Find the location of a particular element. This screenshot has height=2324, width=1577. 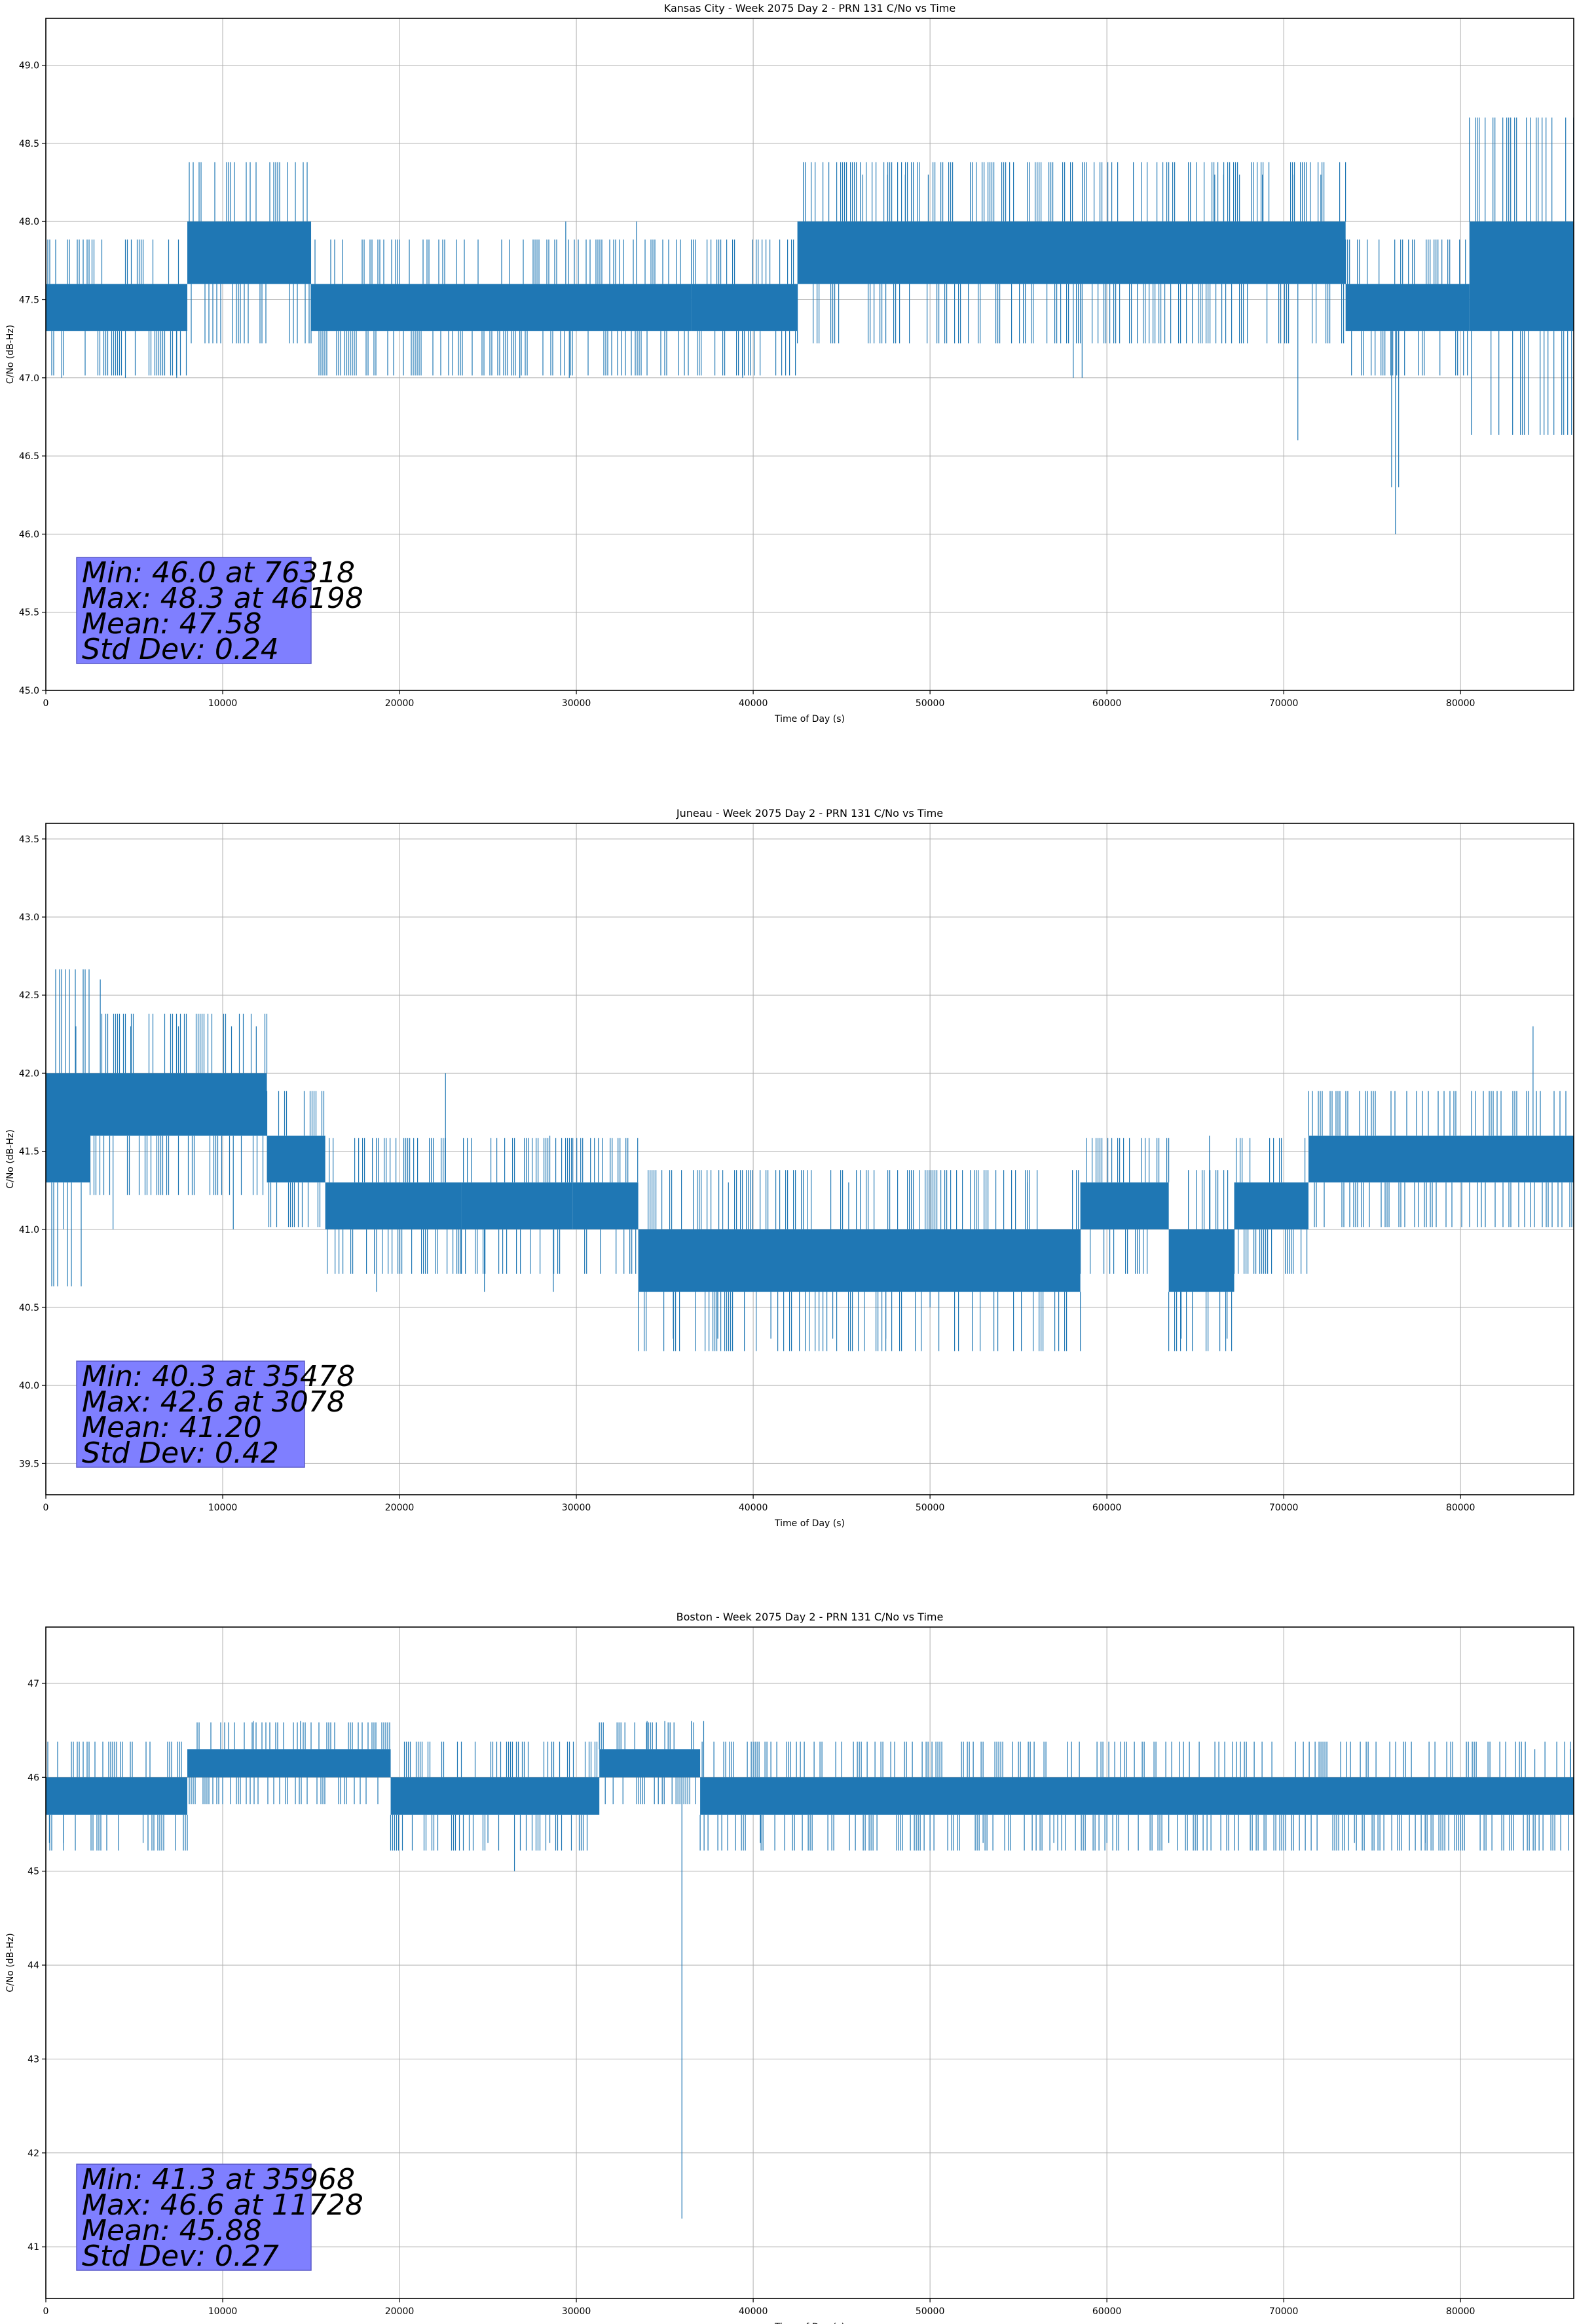

stats-line: Max: 48.3 at 46198 is located at coordinates (222, 598).